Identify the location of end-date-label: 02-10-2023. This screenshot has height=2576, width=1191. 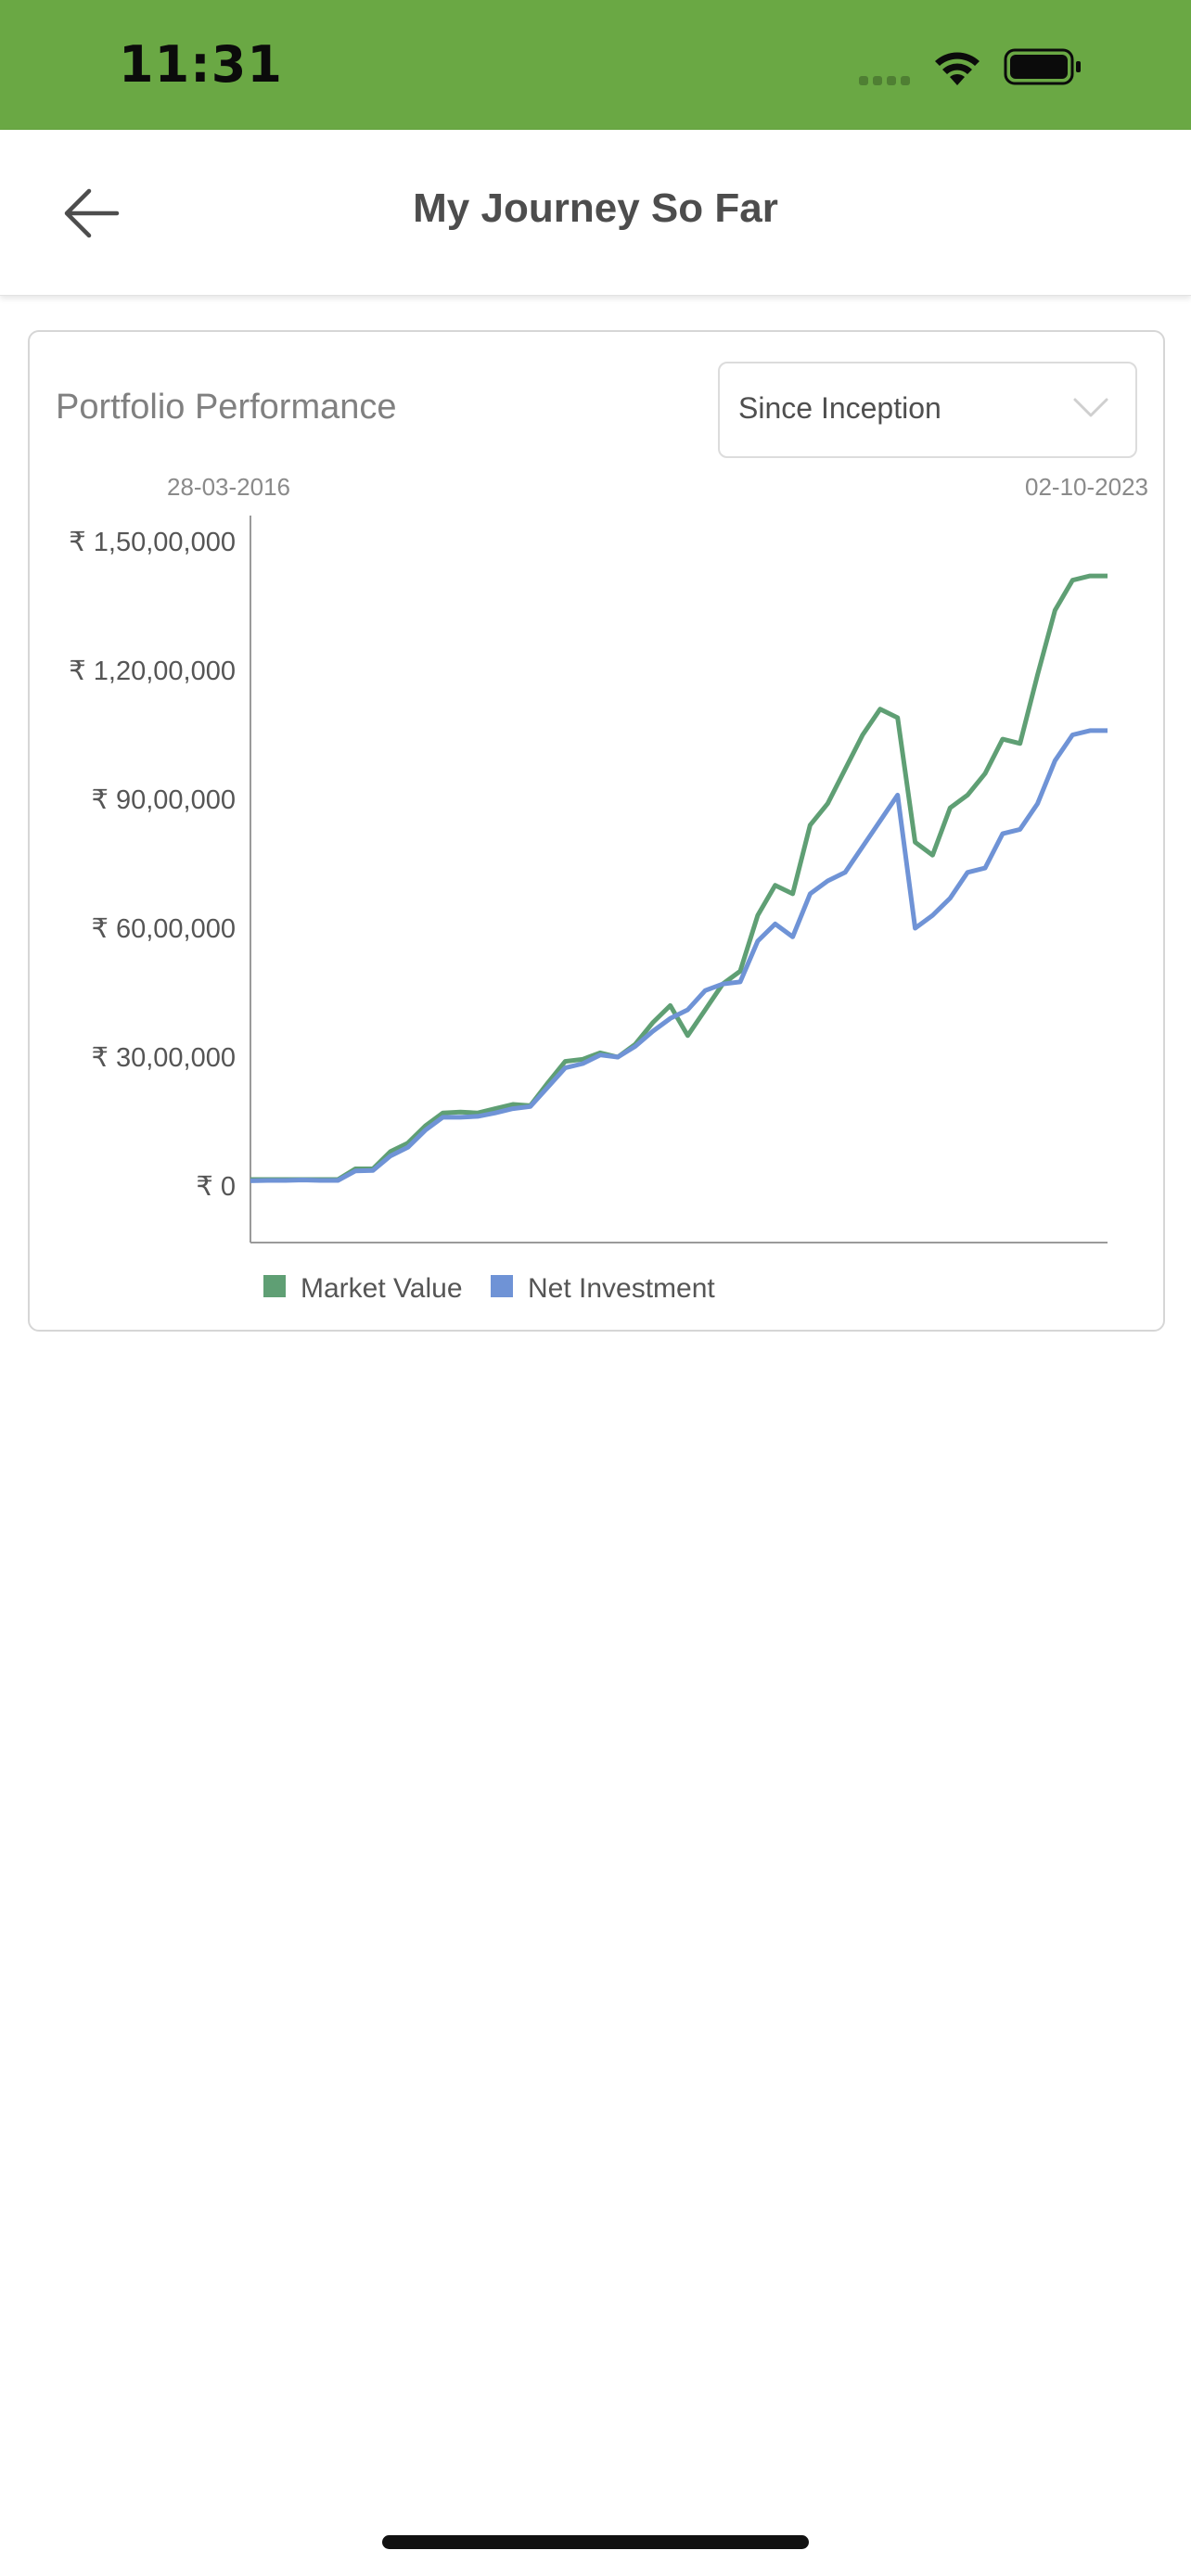
(1086, 487).